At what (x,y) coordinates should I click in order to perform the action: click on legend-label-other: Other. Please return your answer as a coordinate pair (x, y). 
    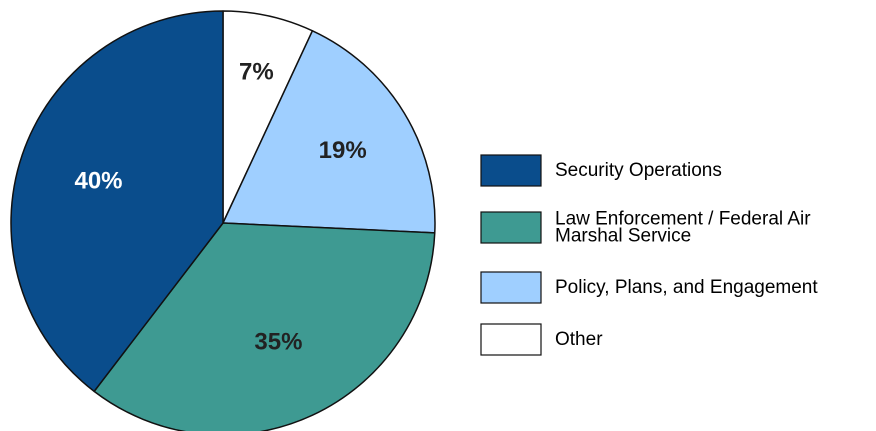
    Looking at the image, I should click on (579, 339).